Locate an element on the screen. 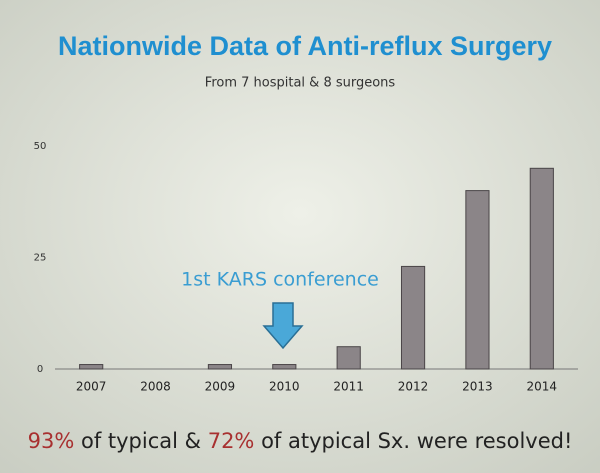 This screenshot has height=473, width=600. footnote-highlight: 93% is located at coordinates (51, 441).